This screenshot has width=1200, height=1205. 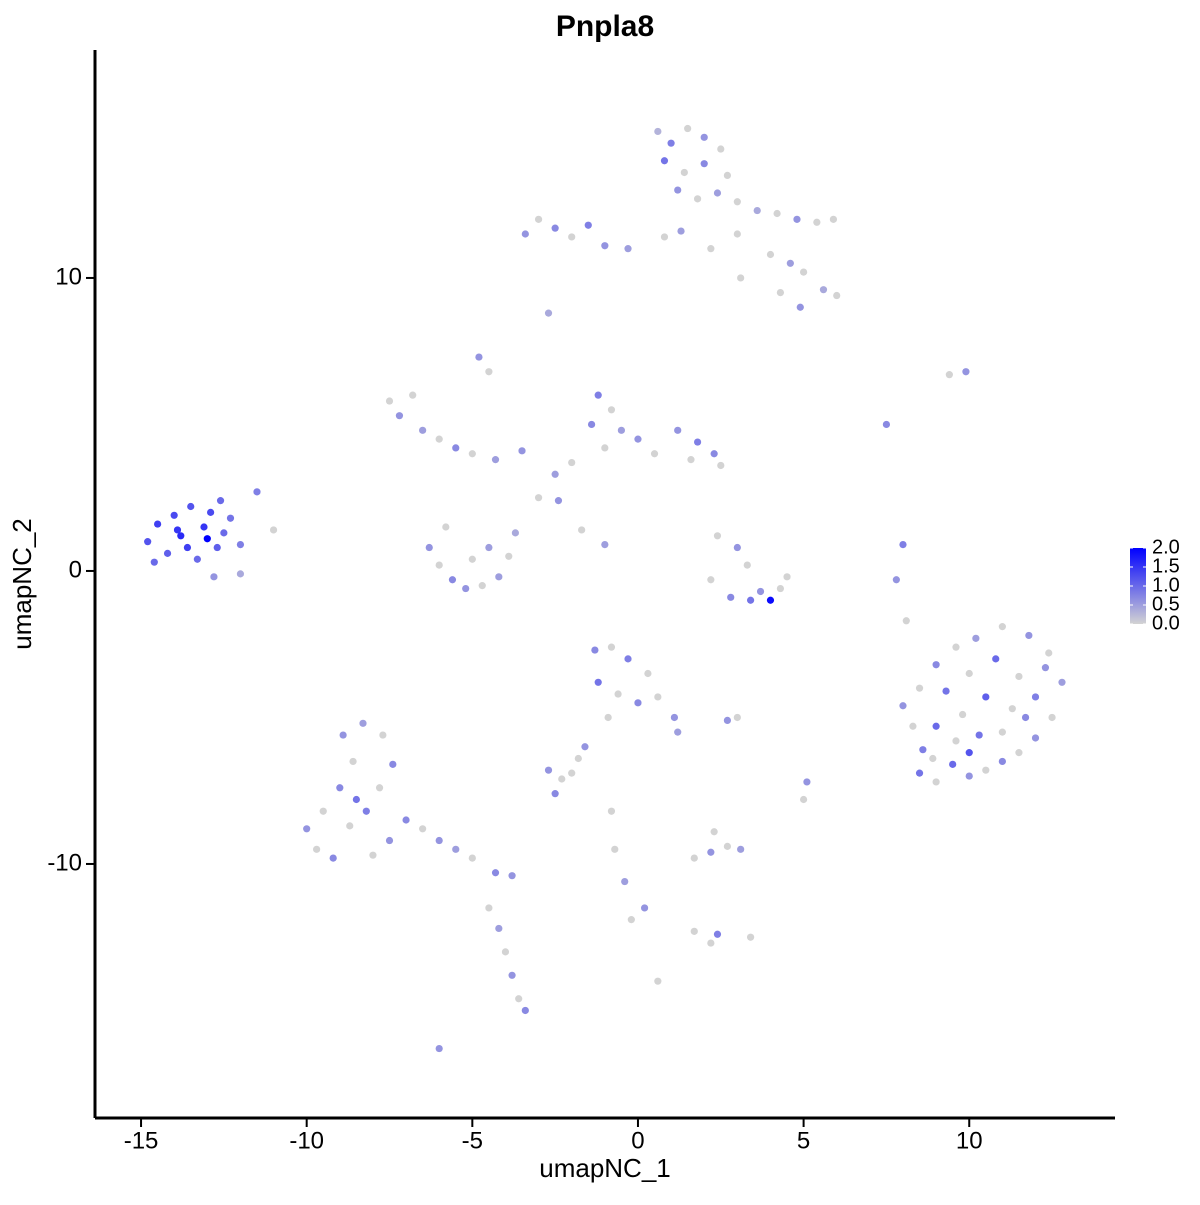 What do you see at coordinates (472, 1140) in the screenshot?
I see `x-tick-label: -5` at bounding box center [472, 1140].